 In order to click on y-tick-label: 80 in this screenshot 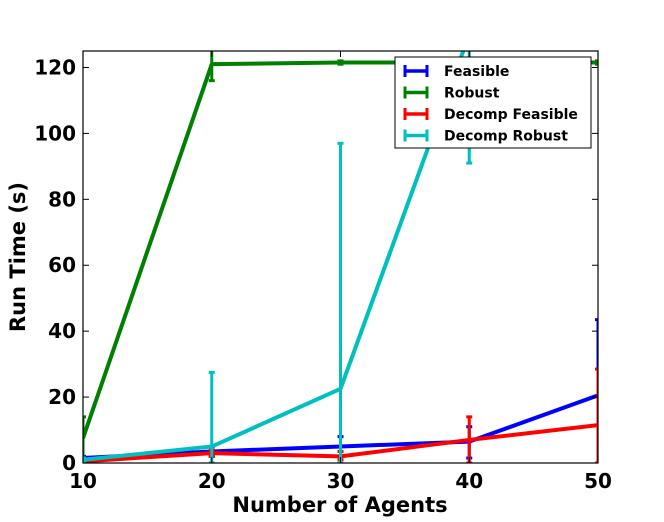, I will do `click(62, 199)`.